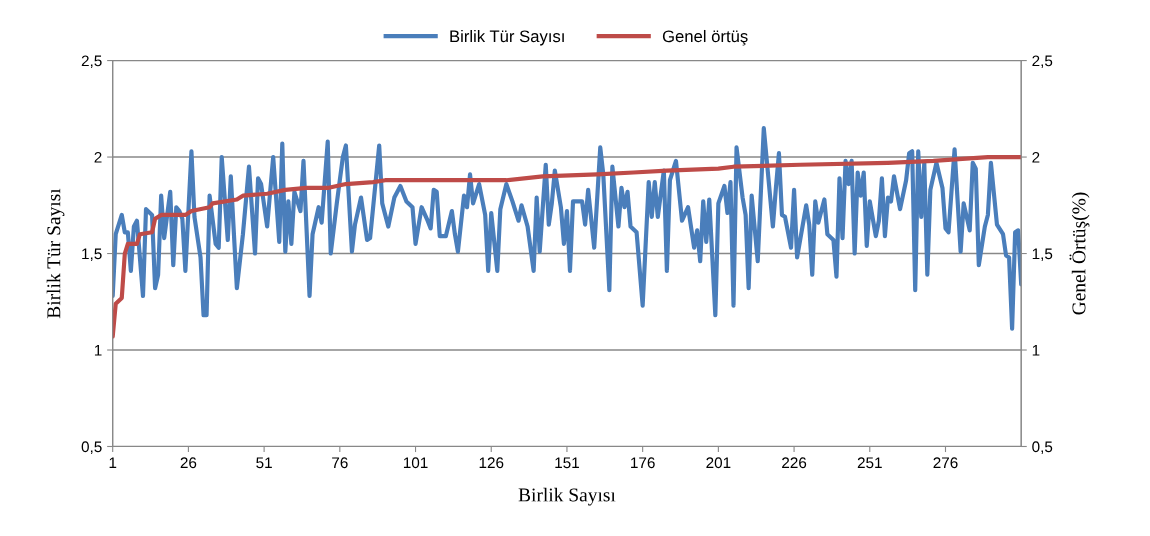 The width and height of the screenshot is (1150, 536). What do you see at coordinates (869, 463) in the screenshot?
I see `x-tick-label: 251` at bounding box center [869, 463].